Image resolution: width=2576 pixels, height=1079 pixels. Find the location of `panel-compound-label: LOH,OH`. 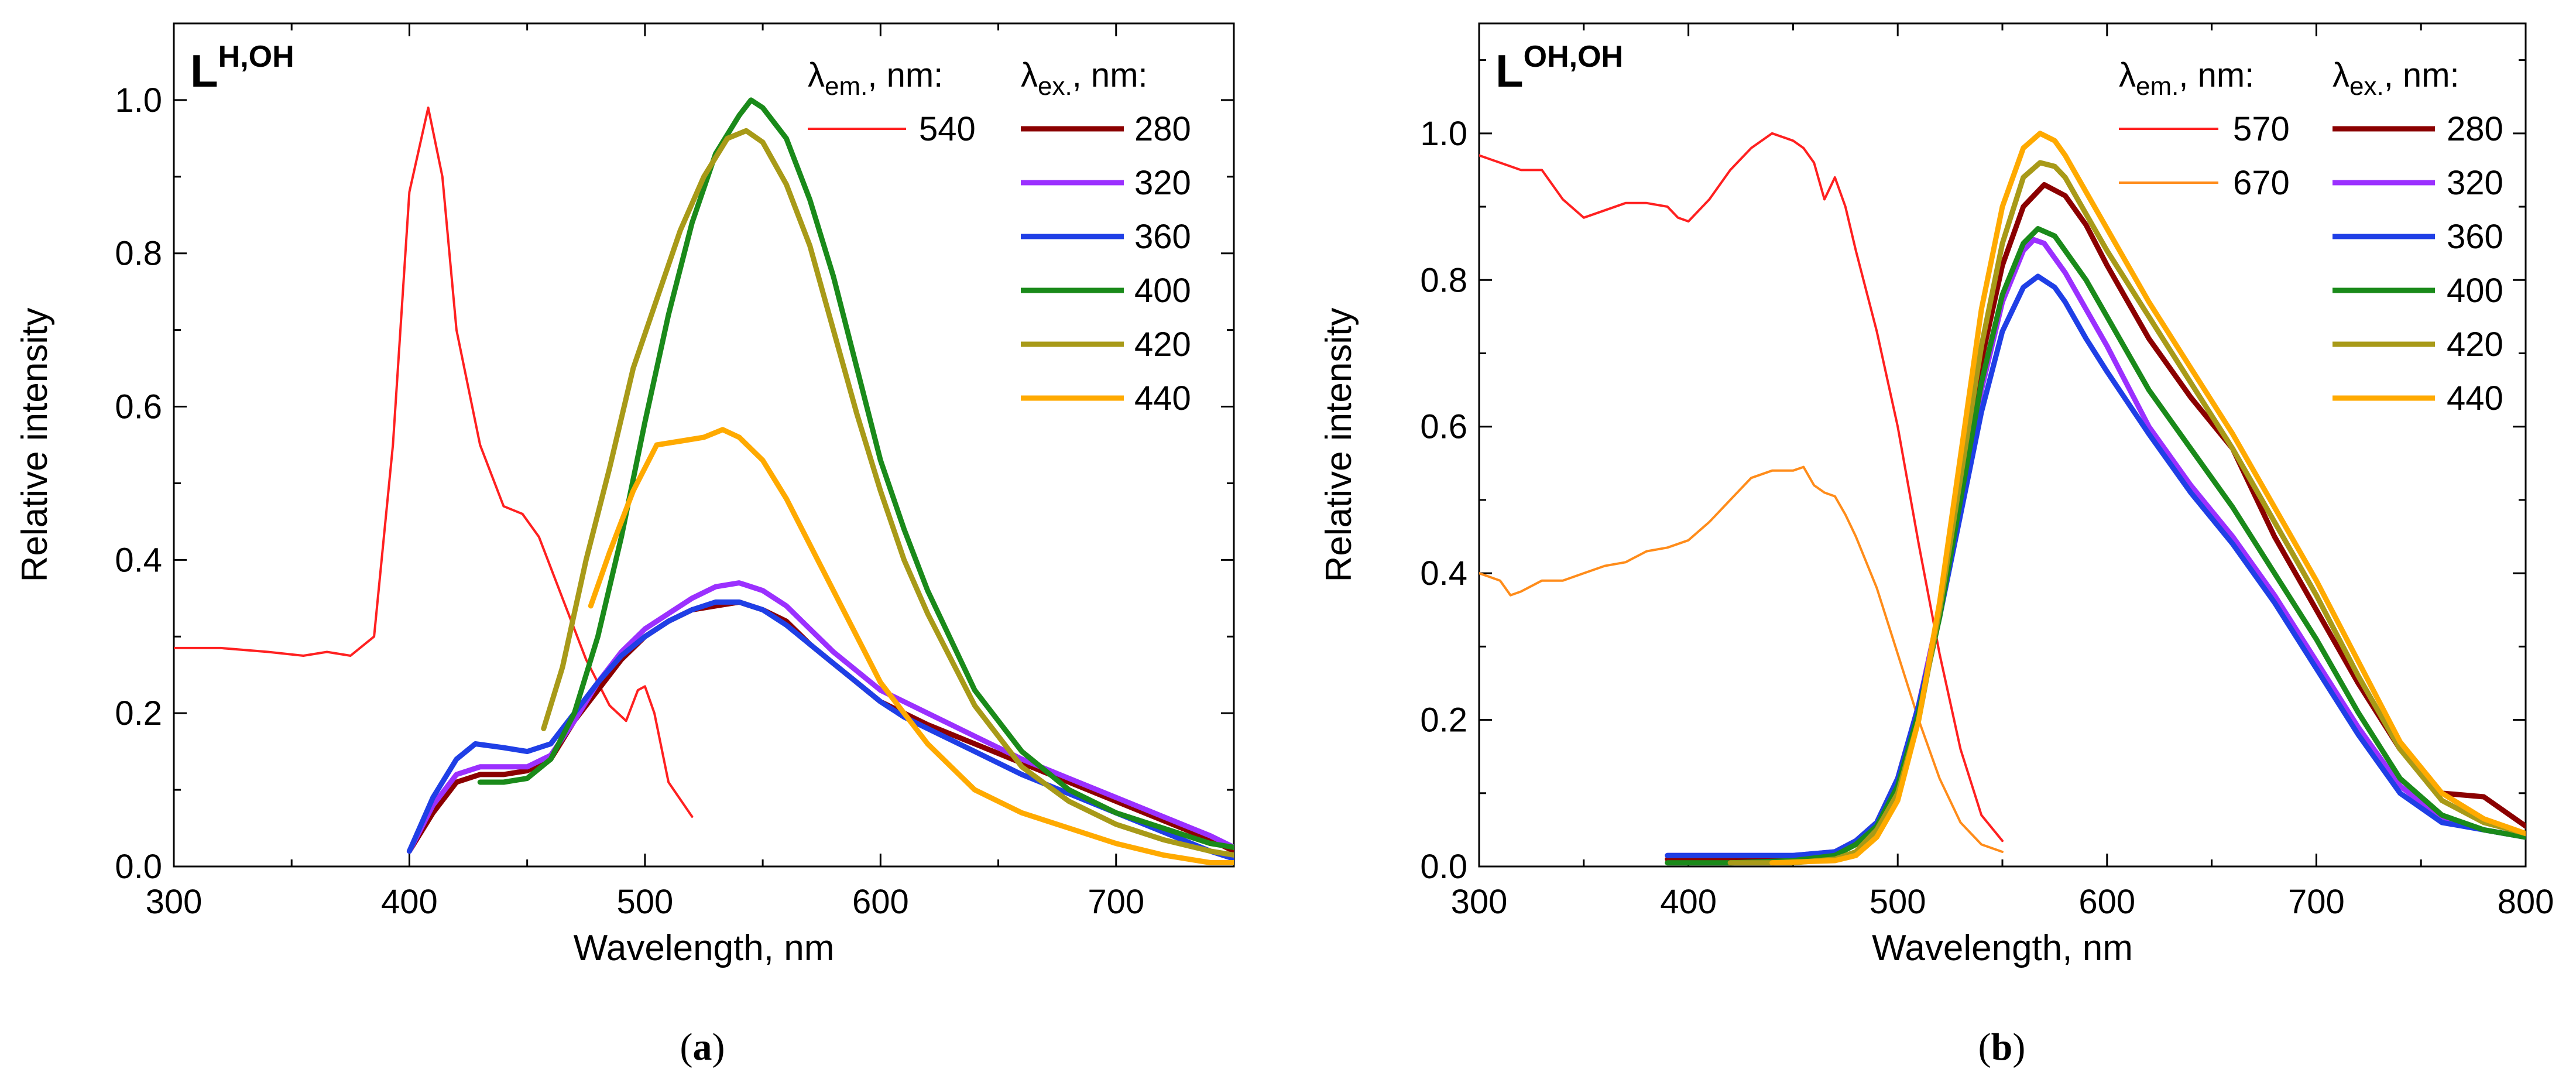

panel-compound-label: LOH,OH is located at coordinates (1559, 68).